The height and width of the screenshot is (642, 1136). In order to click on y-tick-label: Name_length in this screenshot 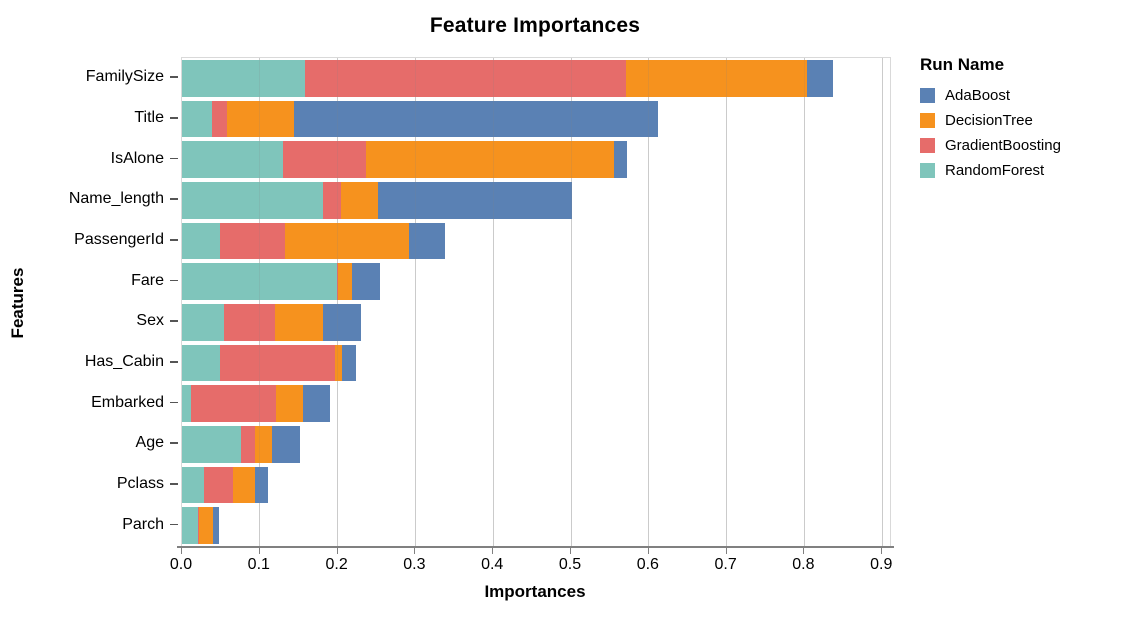, I will do `click(116, 199)`.